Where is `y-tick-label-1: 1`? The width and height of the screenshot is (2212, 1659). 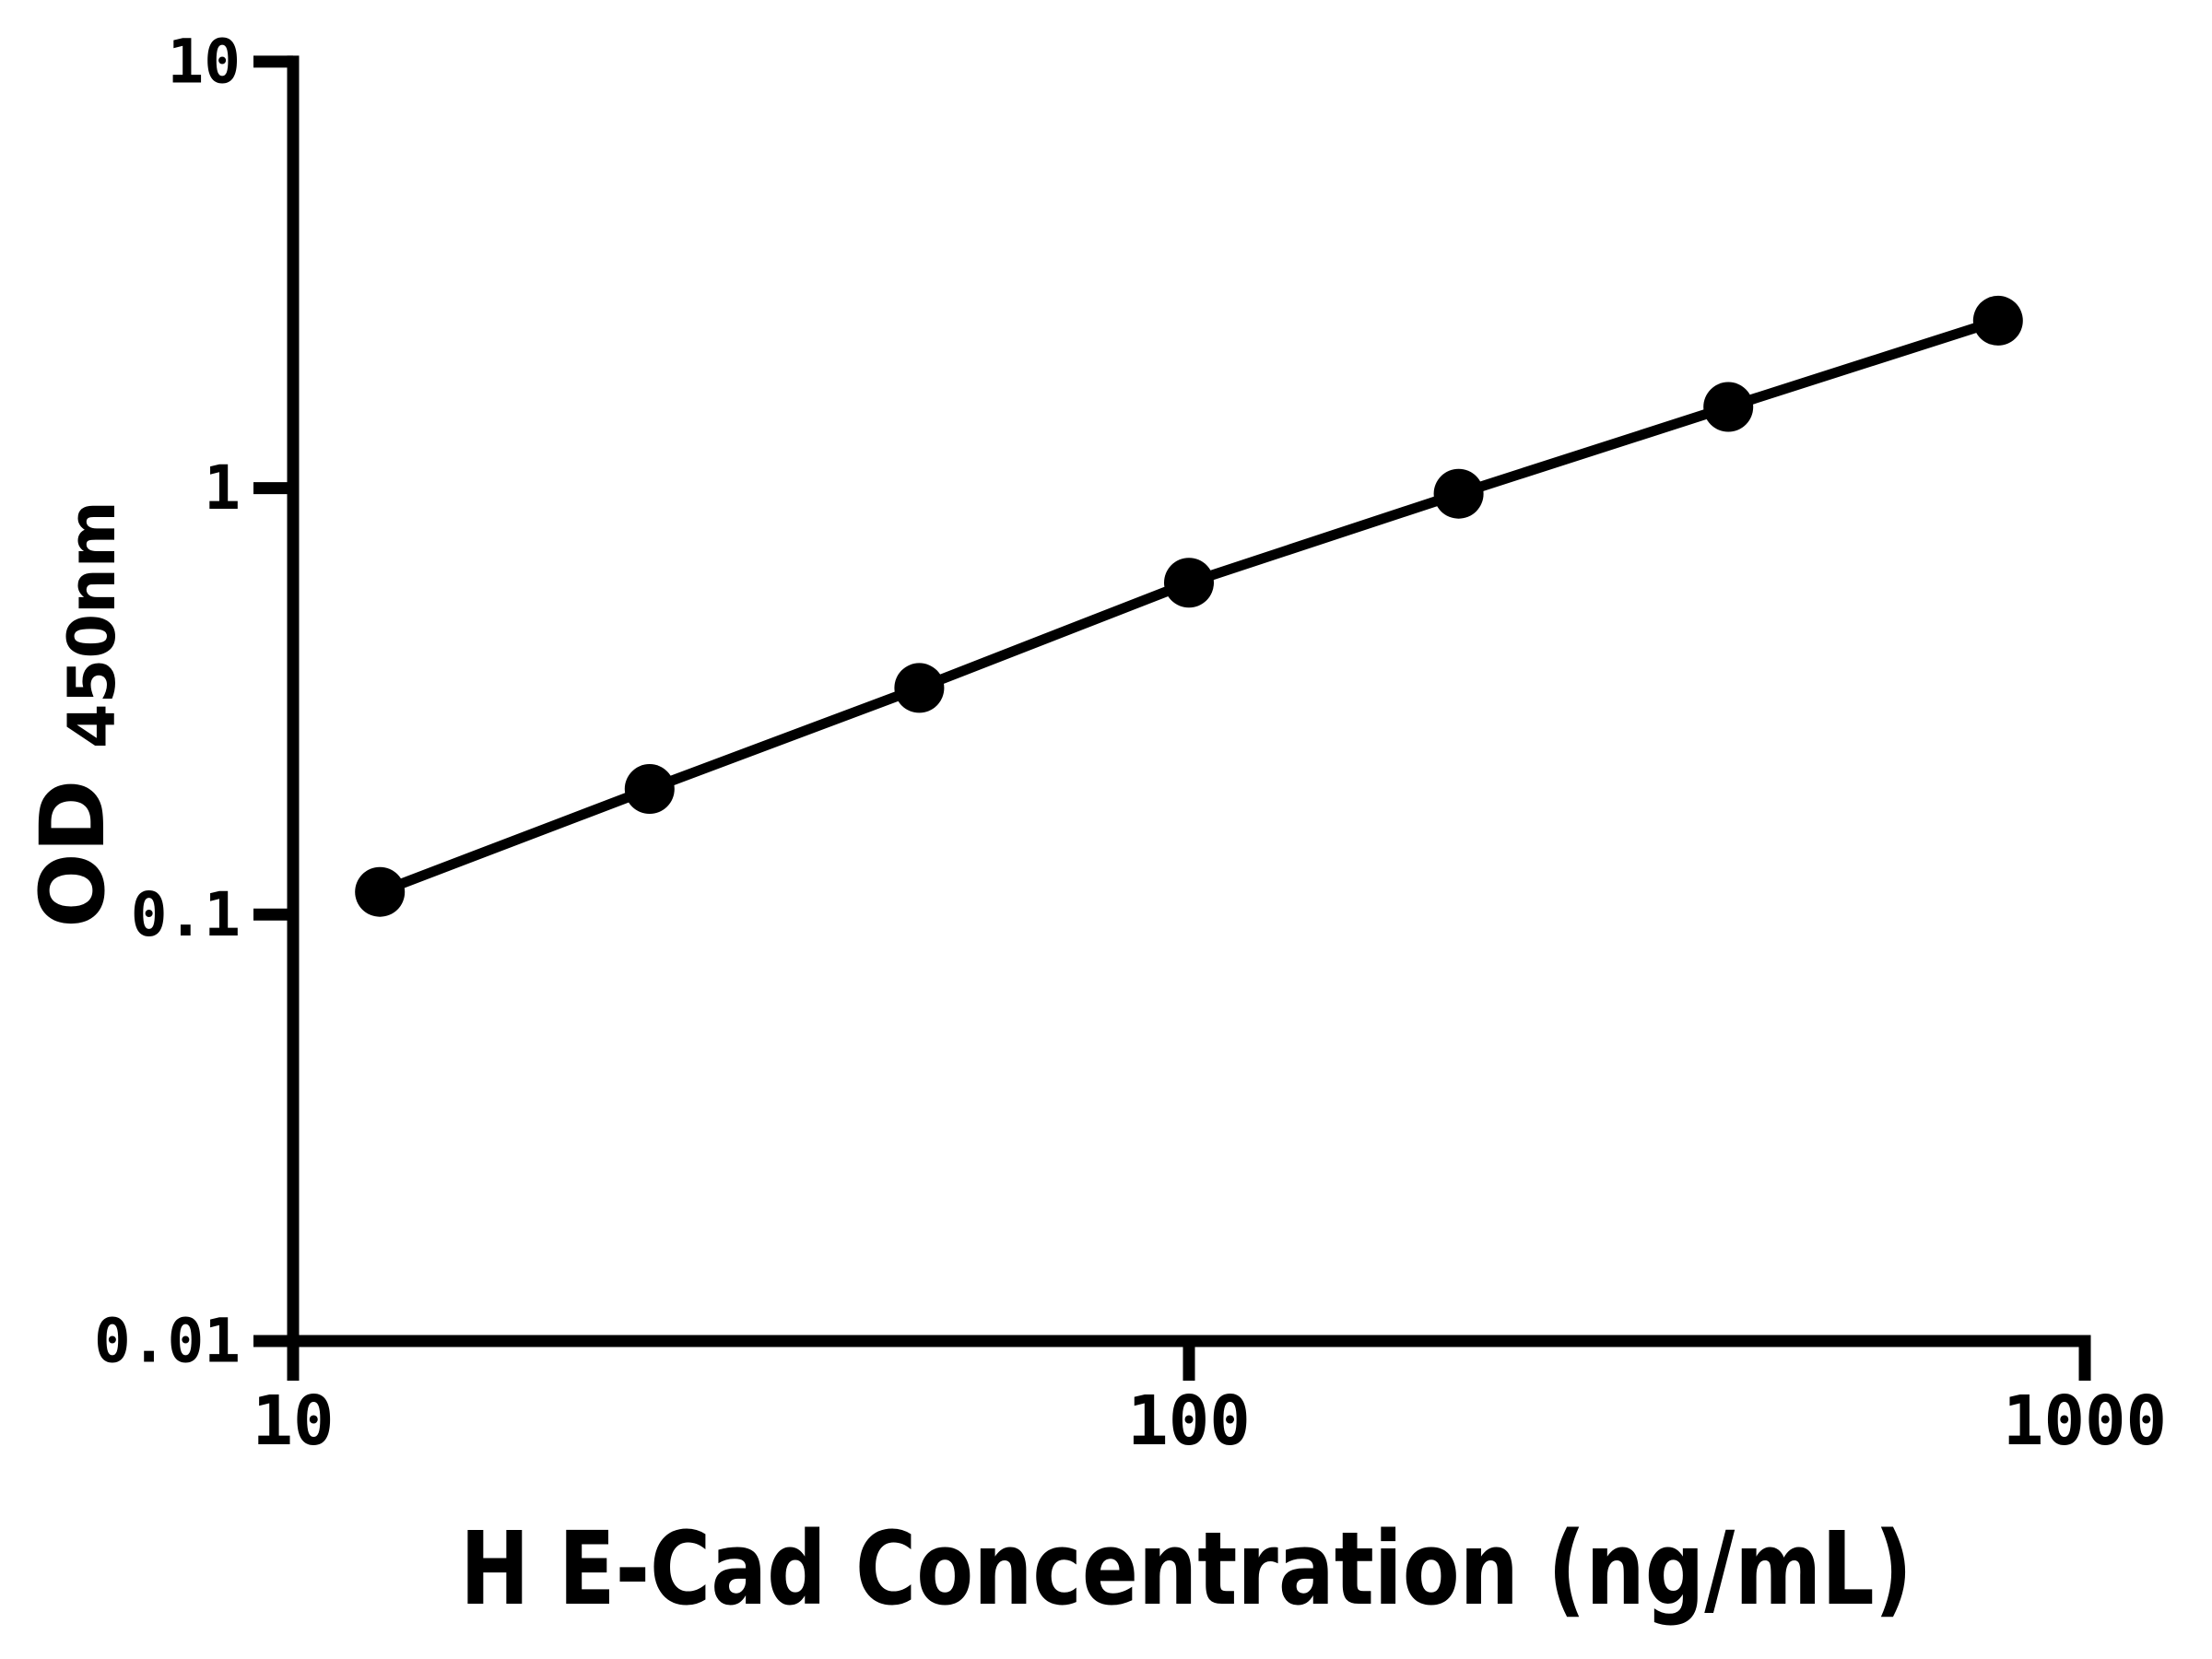
y-tick-label-1: 1 is located at coordinates (222, 488).